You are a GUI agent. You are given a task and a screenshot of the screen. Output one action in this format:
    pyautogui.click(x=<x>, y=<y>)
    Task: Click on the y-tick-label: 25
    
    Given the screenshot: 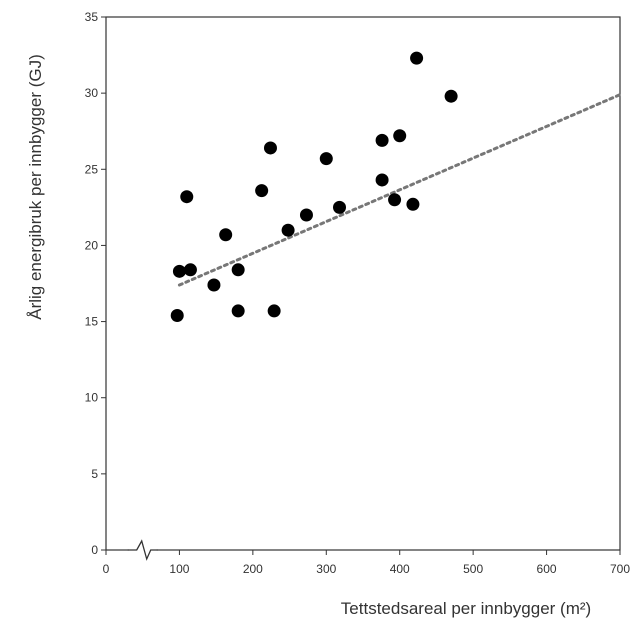 What is the action you would take?
    pyautogui.click(x=92, y=169)
    